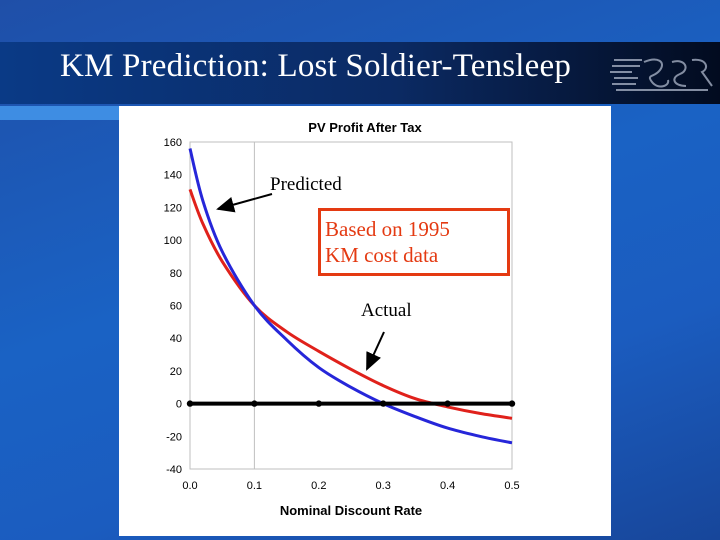  Describe the element at coordinates (176, 274) in the screenshot. I see `y-tick-label: 80` at that location.